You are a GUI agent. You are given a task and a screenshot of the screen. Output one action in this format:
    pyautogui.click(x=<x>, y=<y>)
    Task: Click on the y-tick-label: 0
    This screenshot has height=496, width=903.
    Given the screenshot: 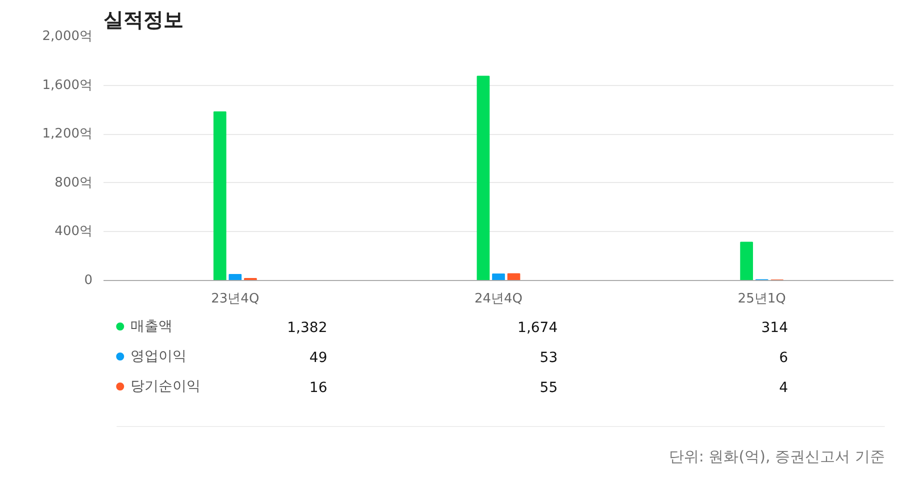 What is the action you would take?
    pyautogui.click(x=88, y=280)
    